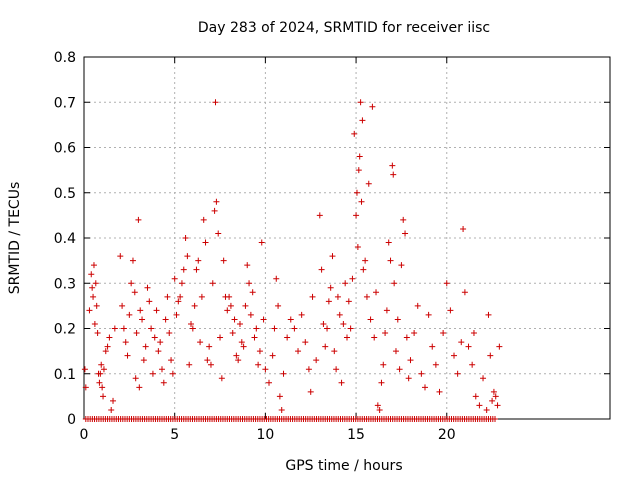 This screenshot has width=640, height=480. I want to click on y-tick-label: 0.3, so click(65, 284).